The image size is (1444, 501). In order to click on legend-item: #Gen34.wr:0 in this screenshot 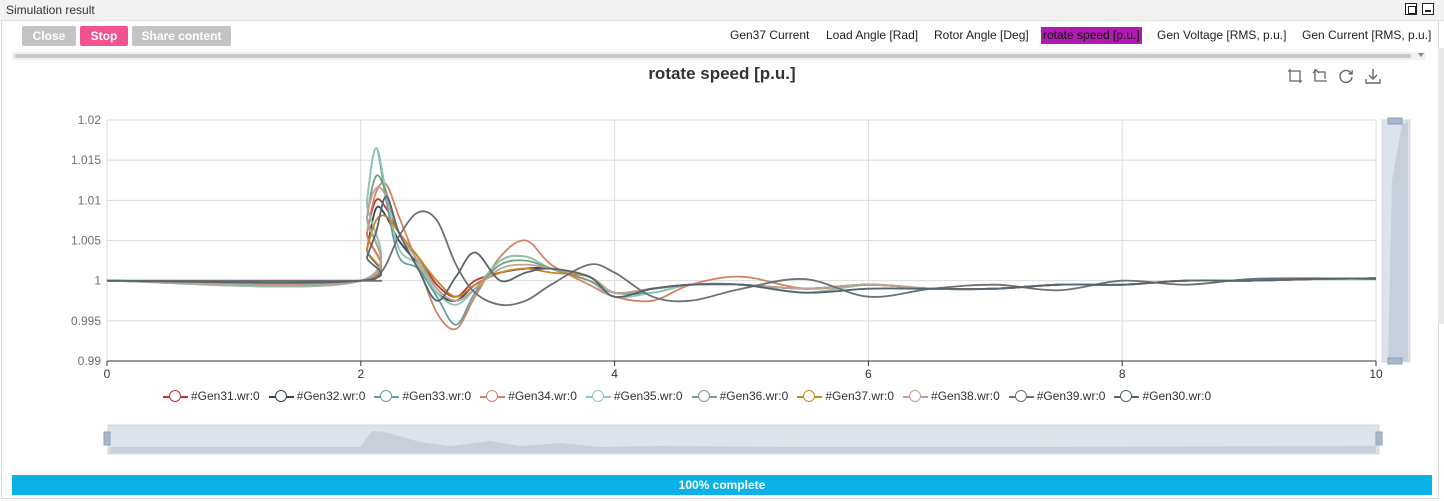, I will do `click(528, 396)`.